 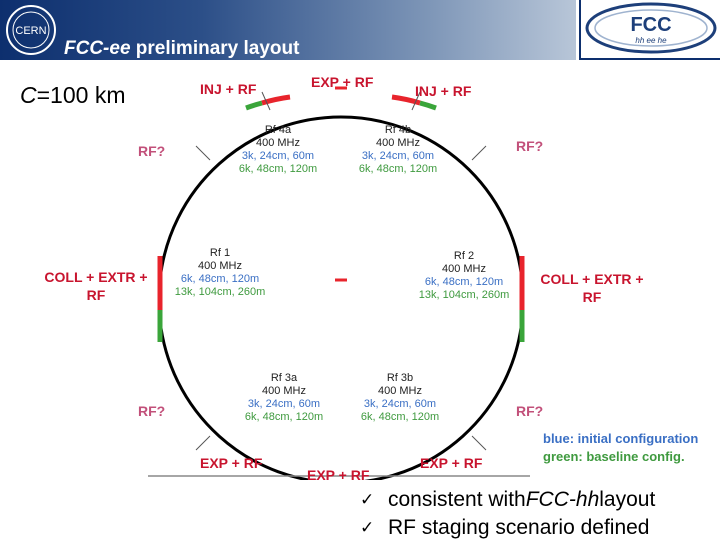 I want to click on fcc-logo-box: FCC hh ee he, so click(x=649, y=30).